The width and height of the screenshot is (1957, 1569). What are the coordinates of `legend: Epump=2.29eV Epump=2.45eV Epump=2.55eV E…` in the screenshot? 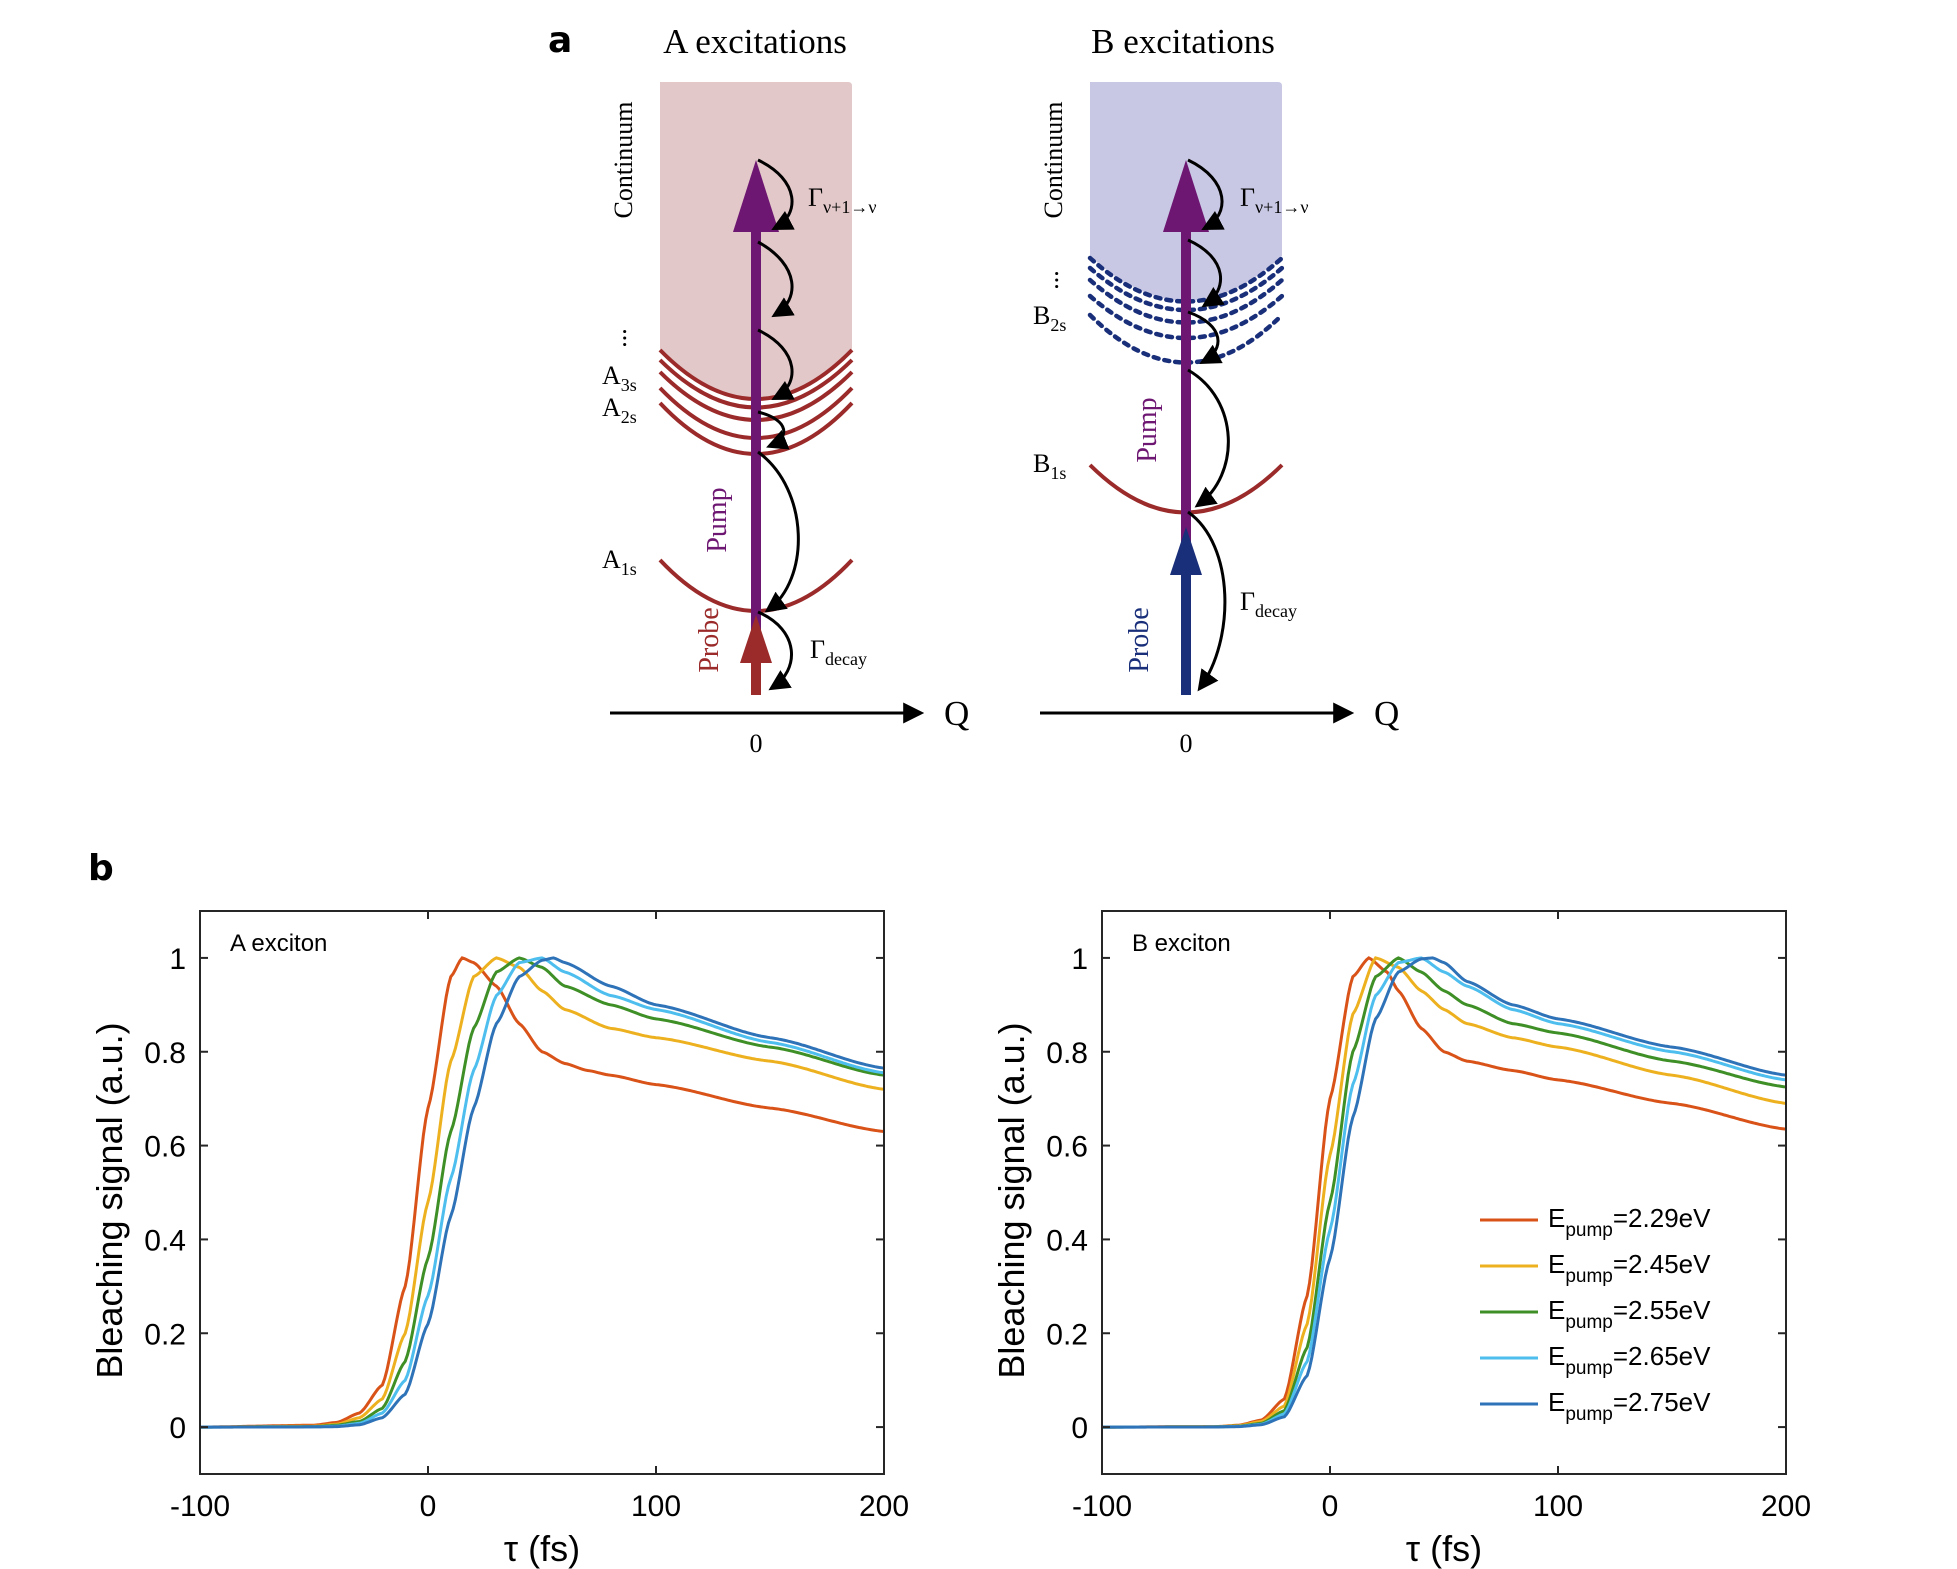 It's located at (1595, 1314).